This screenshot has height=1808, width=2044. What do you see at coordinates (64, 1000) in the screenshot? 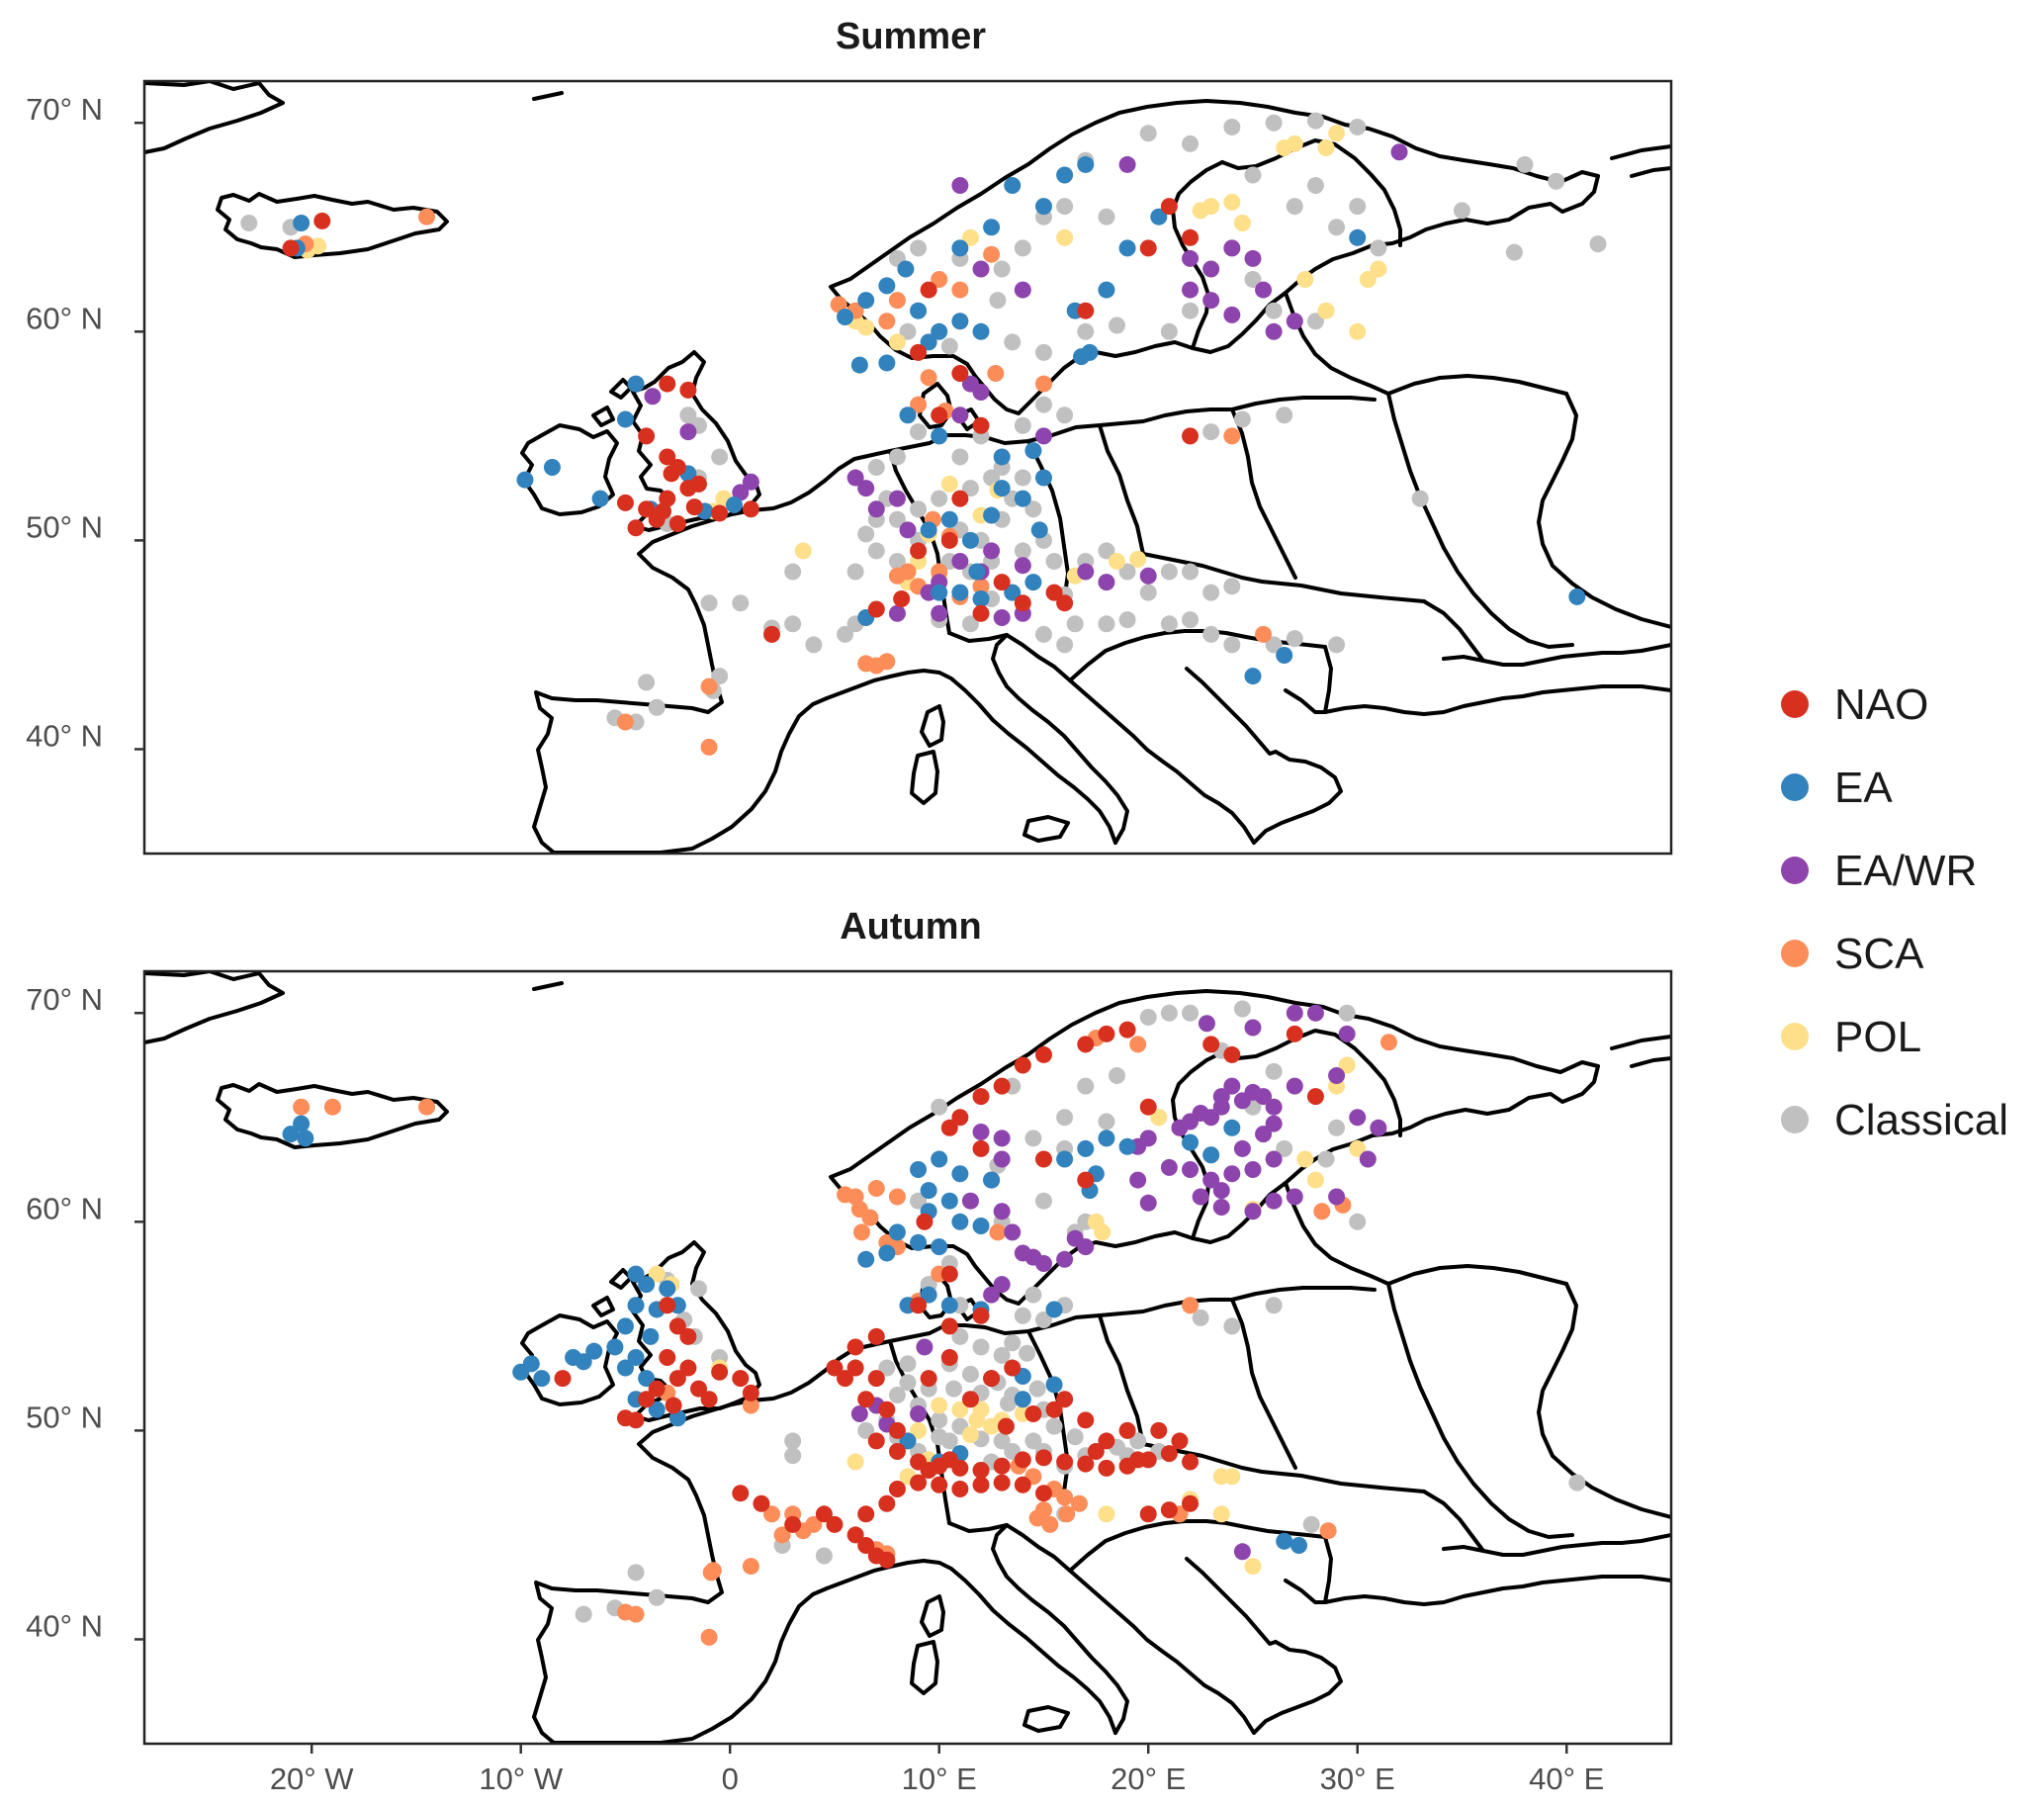
I see `y-tick-label: 70° N` at bounding box center [64, 1000].